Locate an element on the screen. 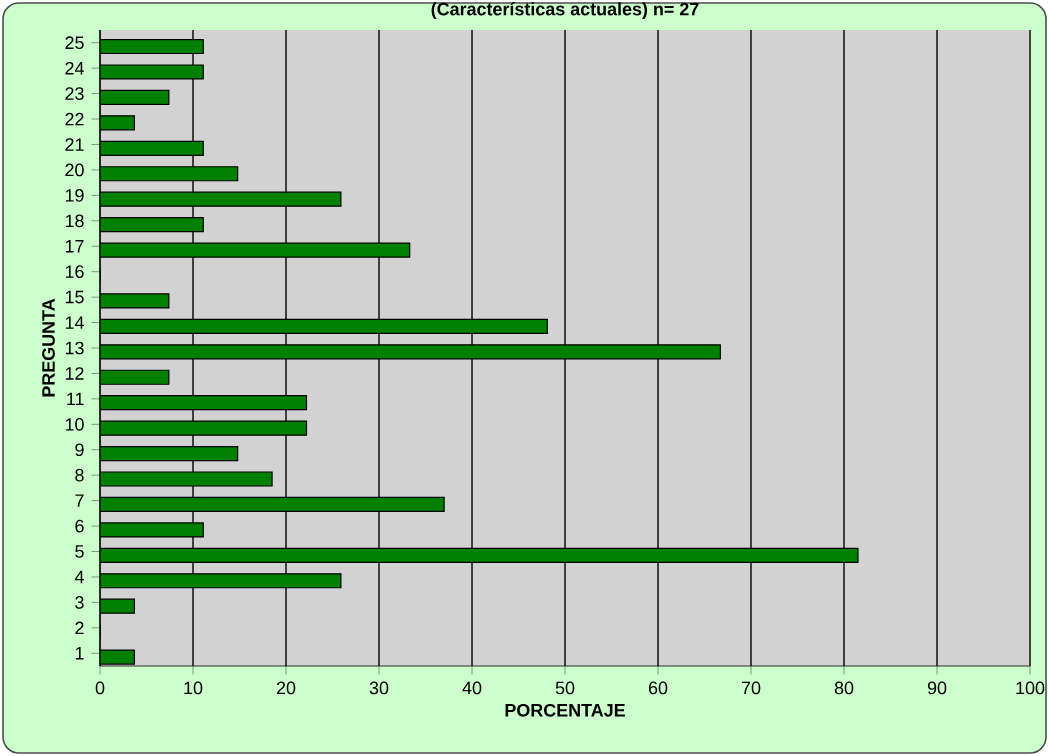 The width and height of the screenshot is (1049, 756). y-tick-label: 25 is located at coordinates (74, 43).